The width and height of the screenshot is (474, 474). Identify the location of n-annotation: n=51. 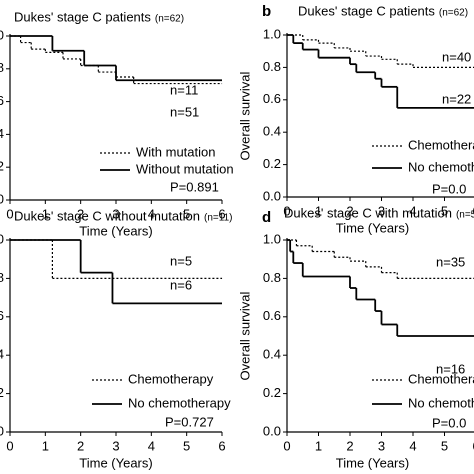
(184, 111).